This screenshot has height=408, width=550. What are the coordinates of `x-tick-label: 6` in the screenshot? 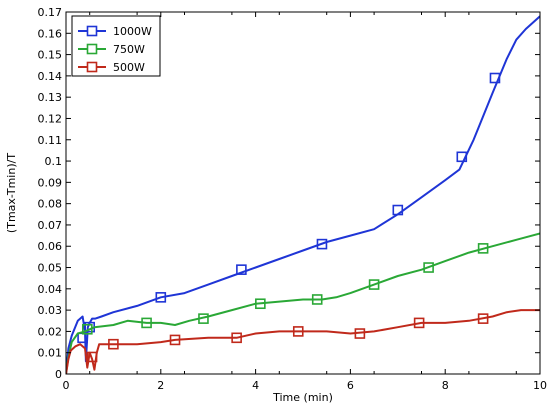 It's located at (350, 385).